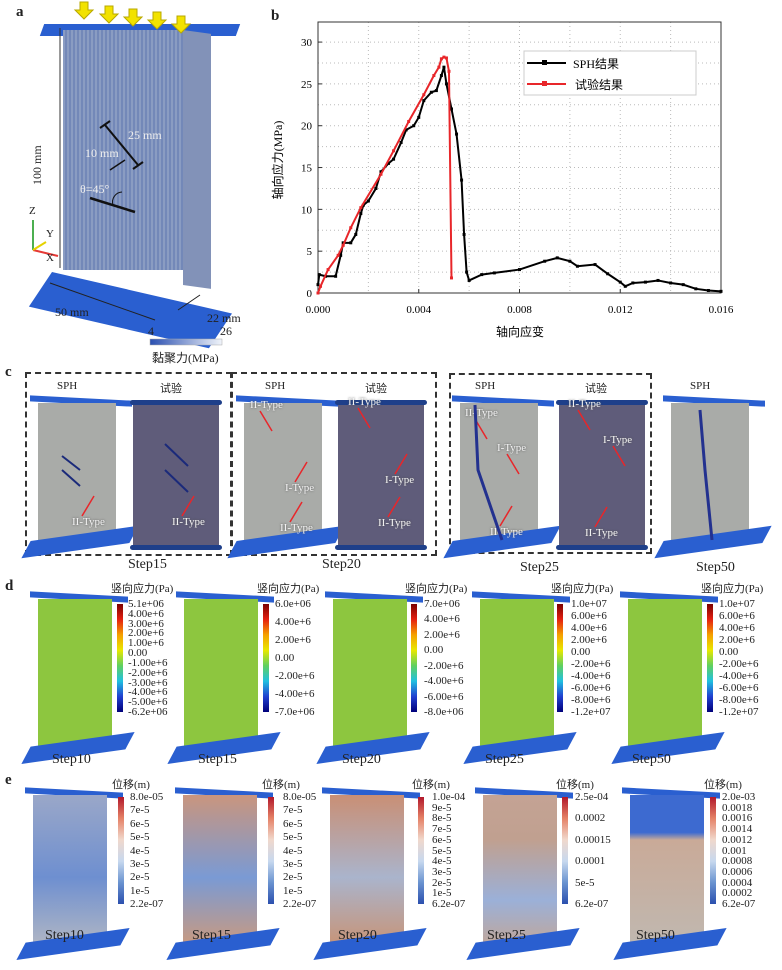 This screenshot has height=970, width=782. What do you see at coordinates (148, 662) in the screenshot?
I see `colorbar-tick-label: -1.00e+6` at bounding box center [148, 662].